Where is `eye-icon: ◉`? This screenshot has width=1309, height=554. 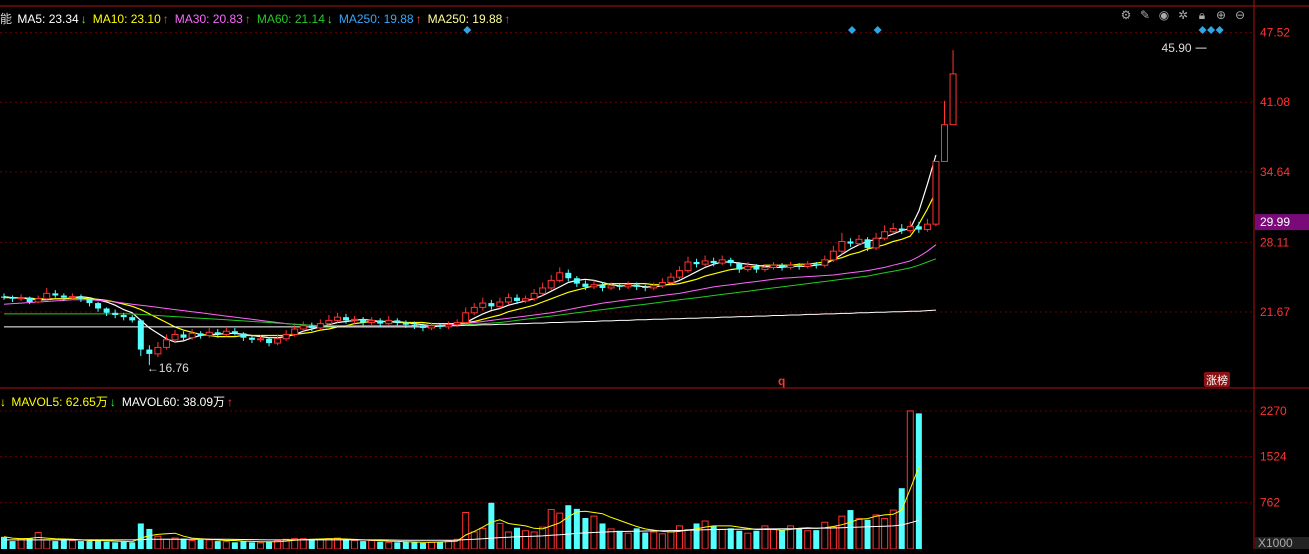
eye-icon: ◉ is located at coordinates (1164, 15).